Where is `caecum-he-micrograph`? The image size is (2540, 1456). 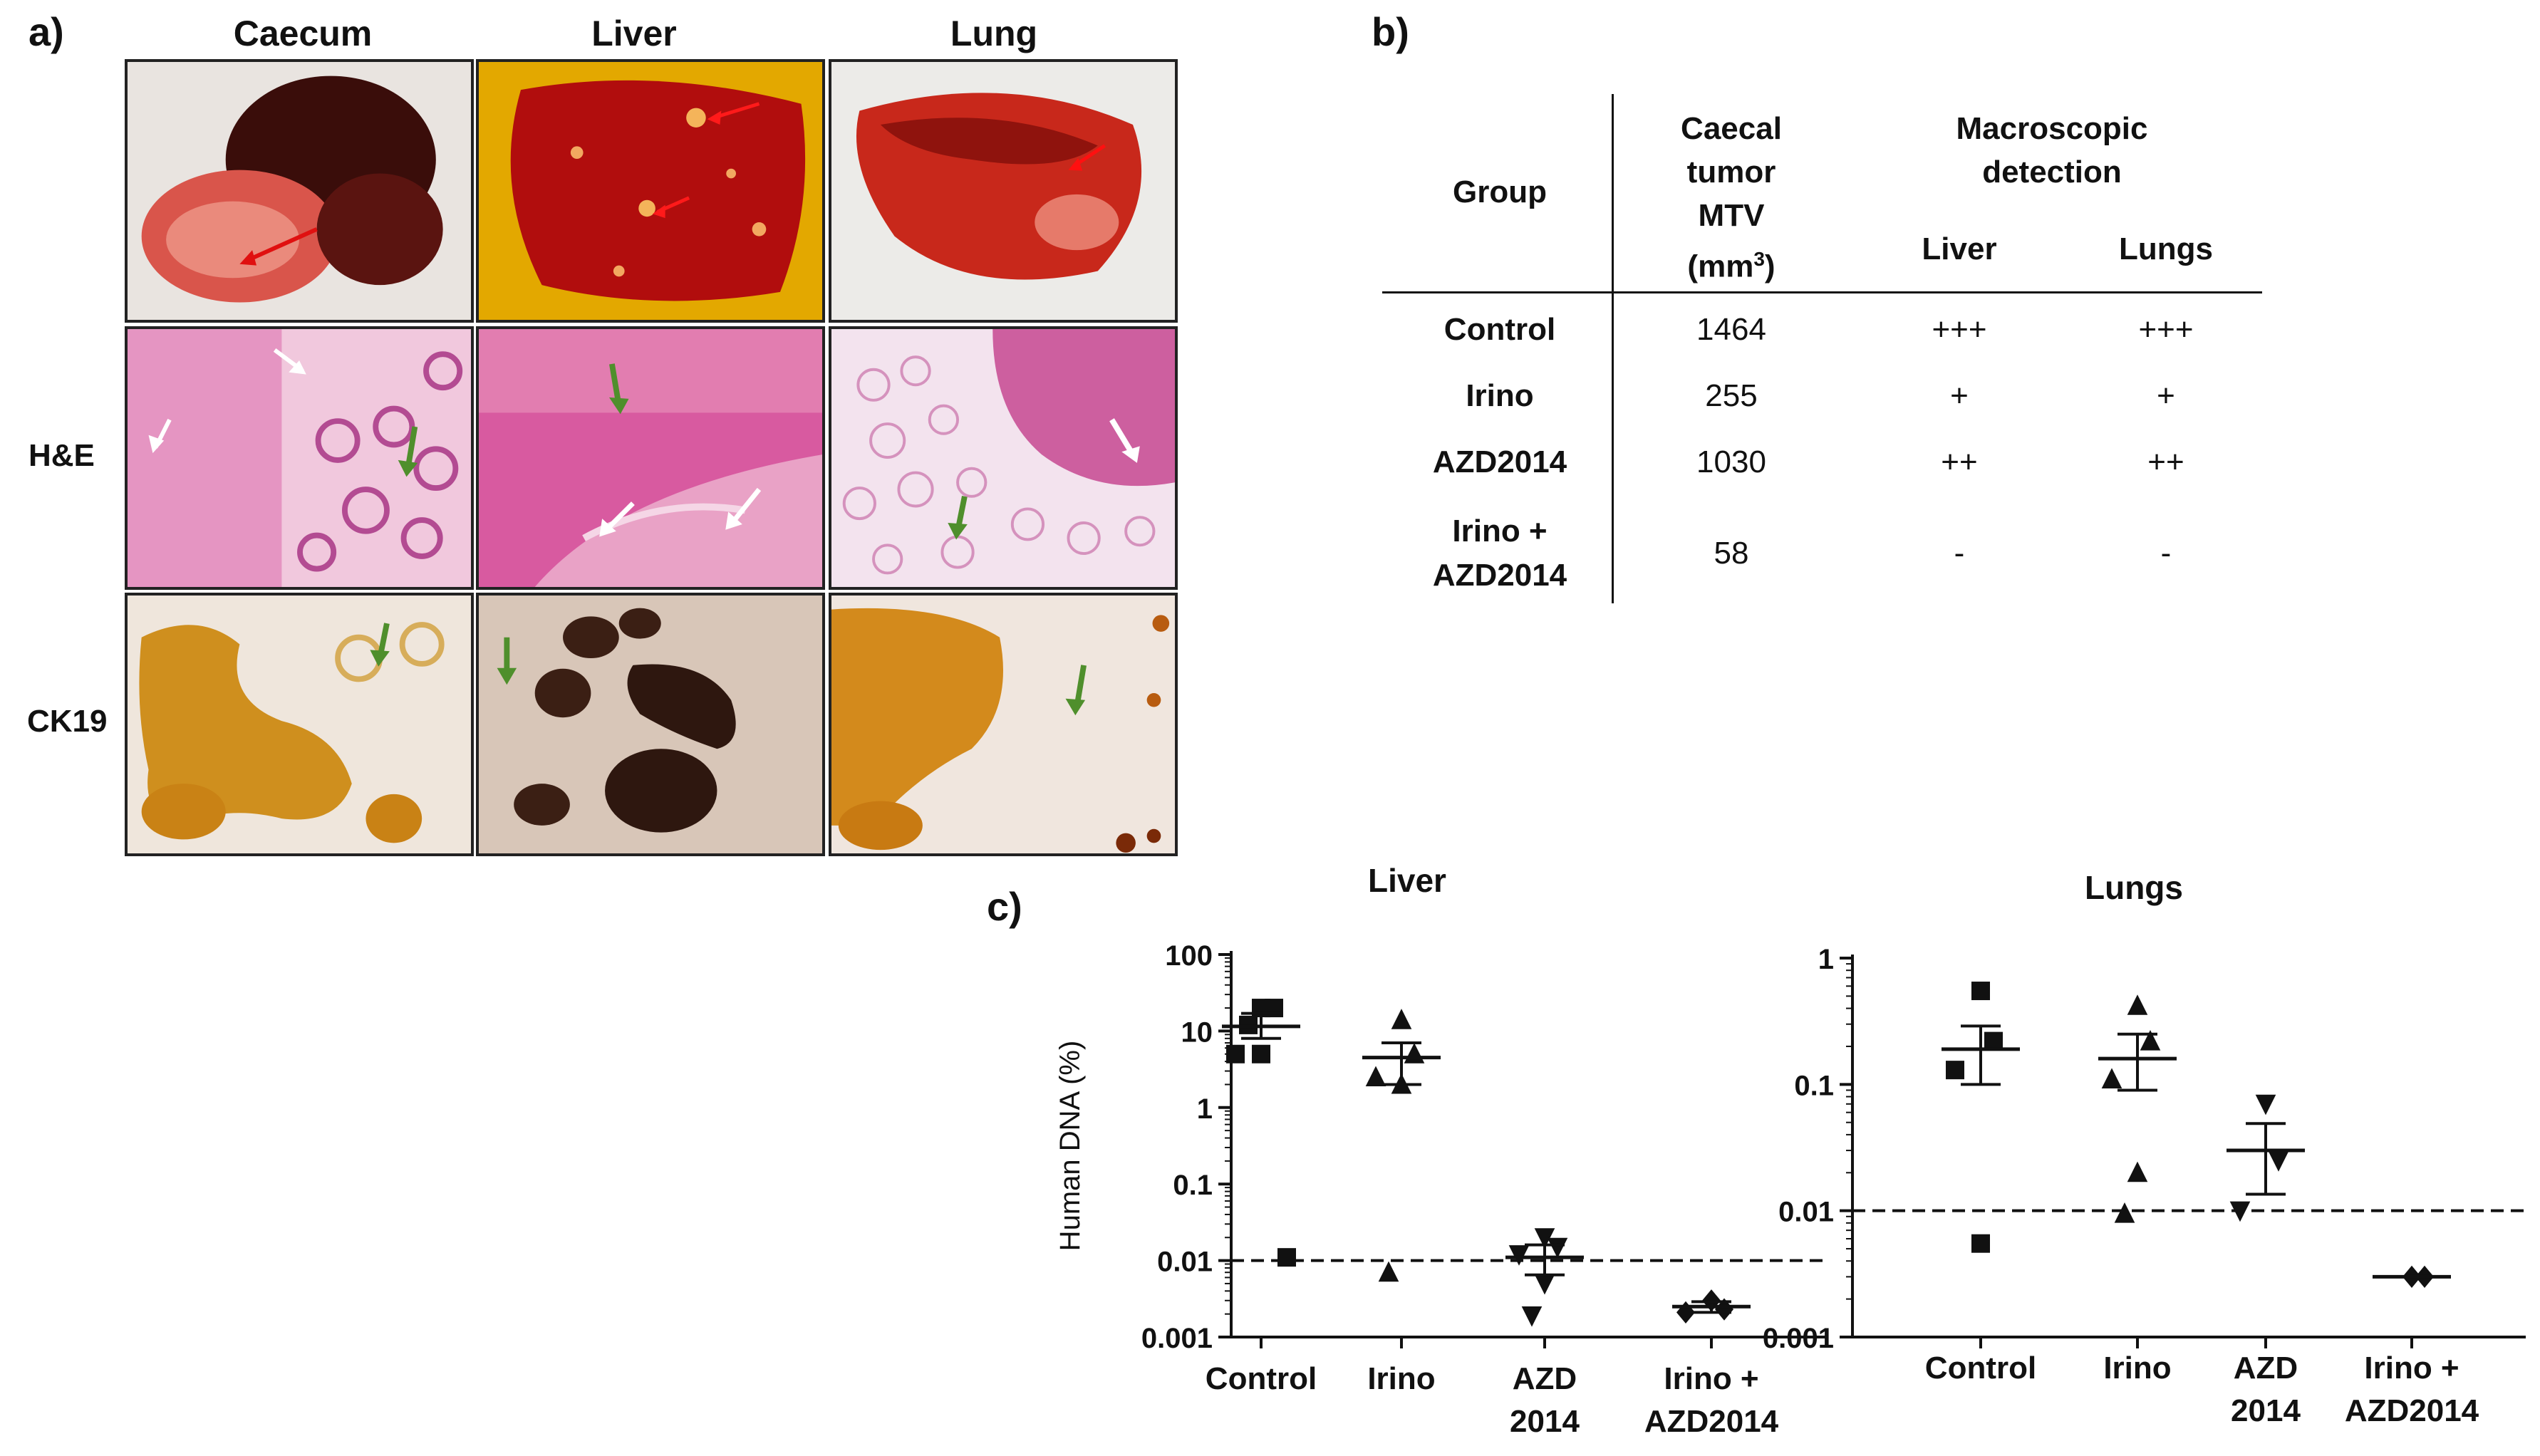 caecum-he-micrograph is located at coordinates (299, 458).